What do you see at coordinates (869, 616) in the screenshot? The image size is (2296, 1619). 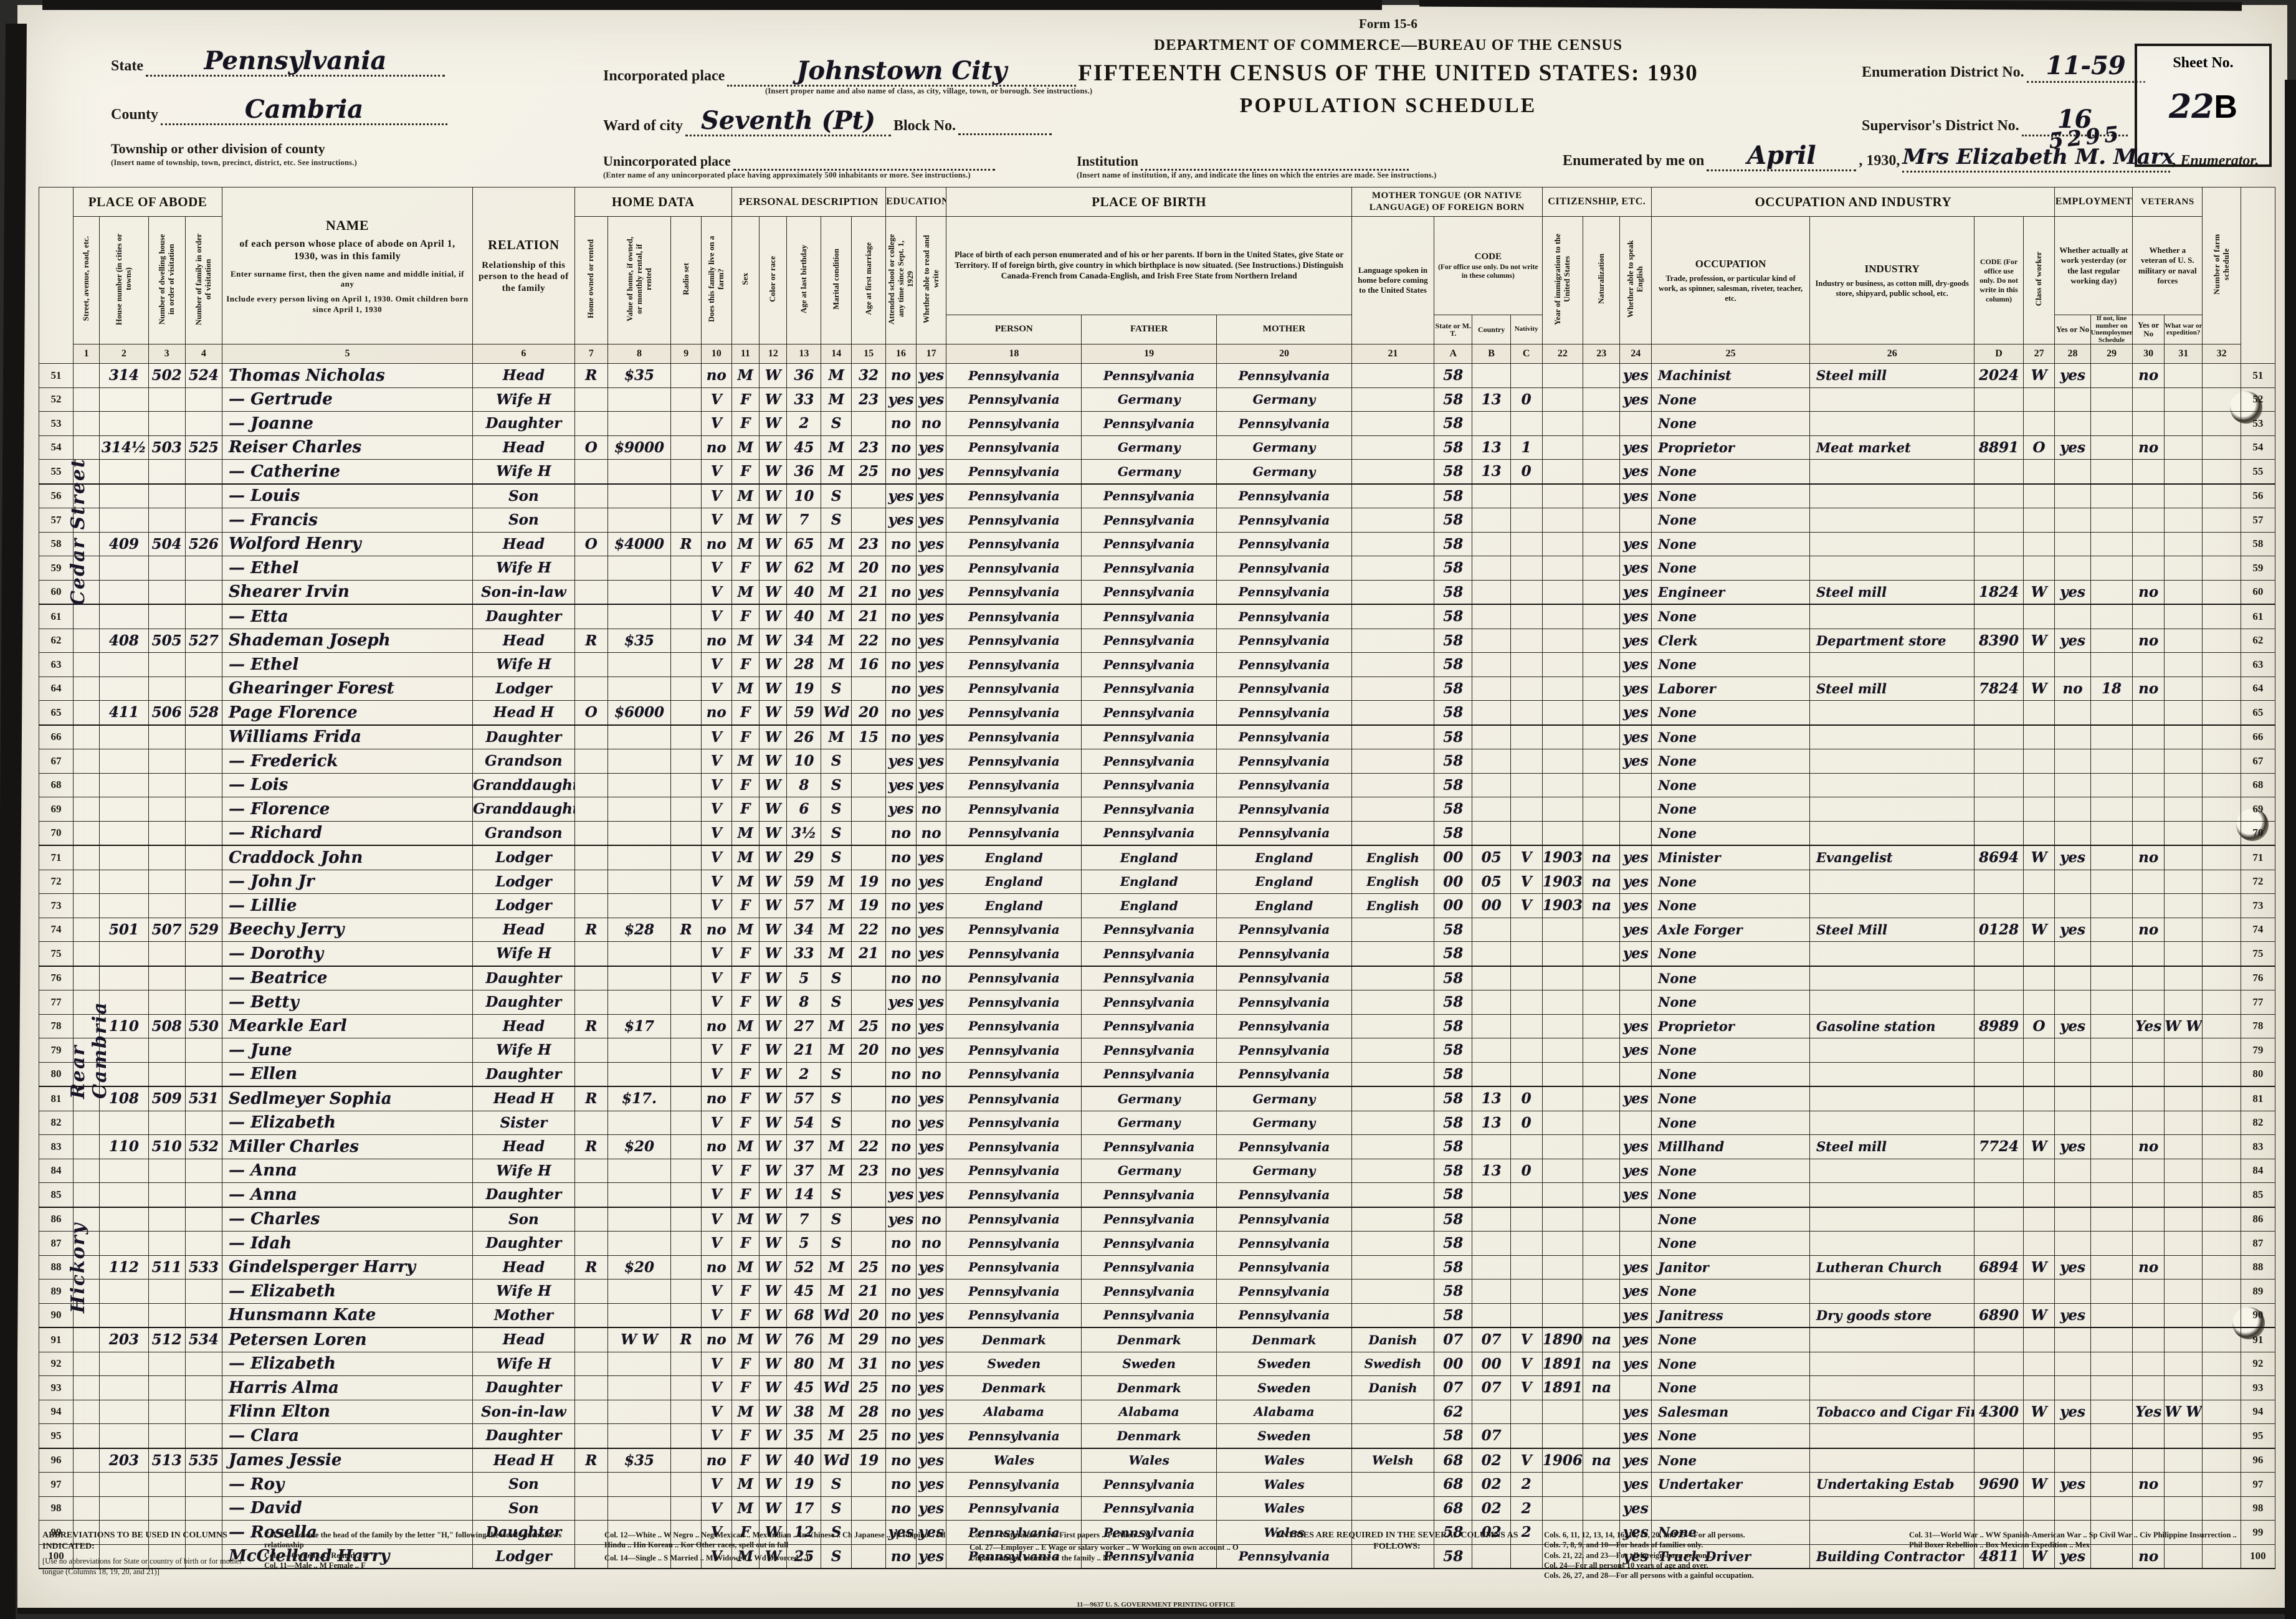 I see `cell-age_marriage: 21` at bounding box center [869, 616].